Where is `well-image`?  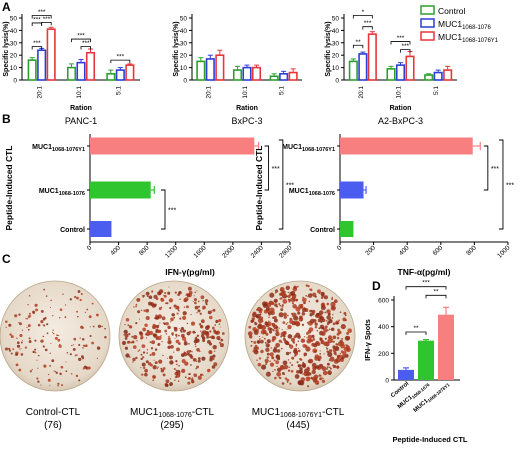
well-image is located at coordinates (174, 336).